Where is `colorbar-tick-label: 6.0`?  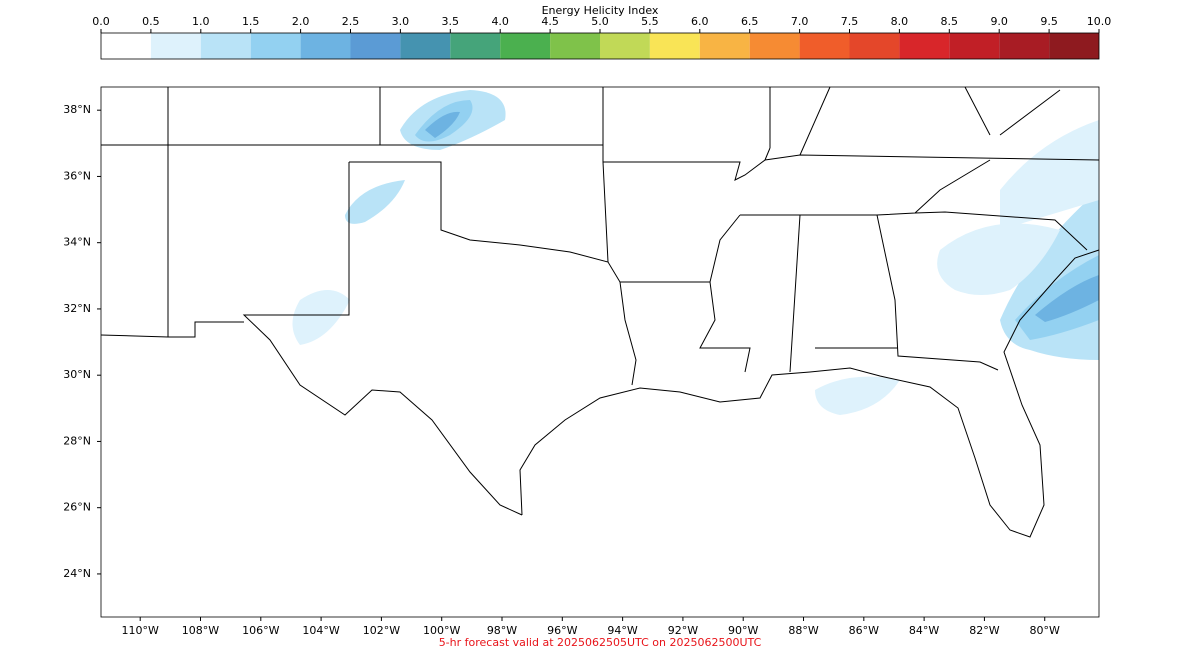
colorbar-tick-label: 6.0 is located at coordinates (700, 21).